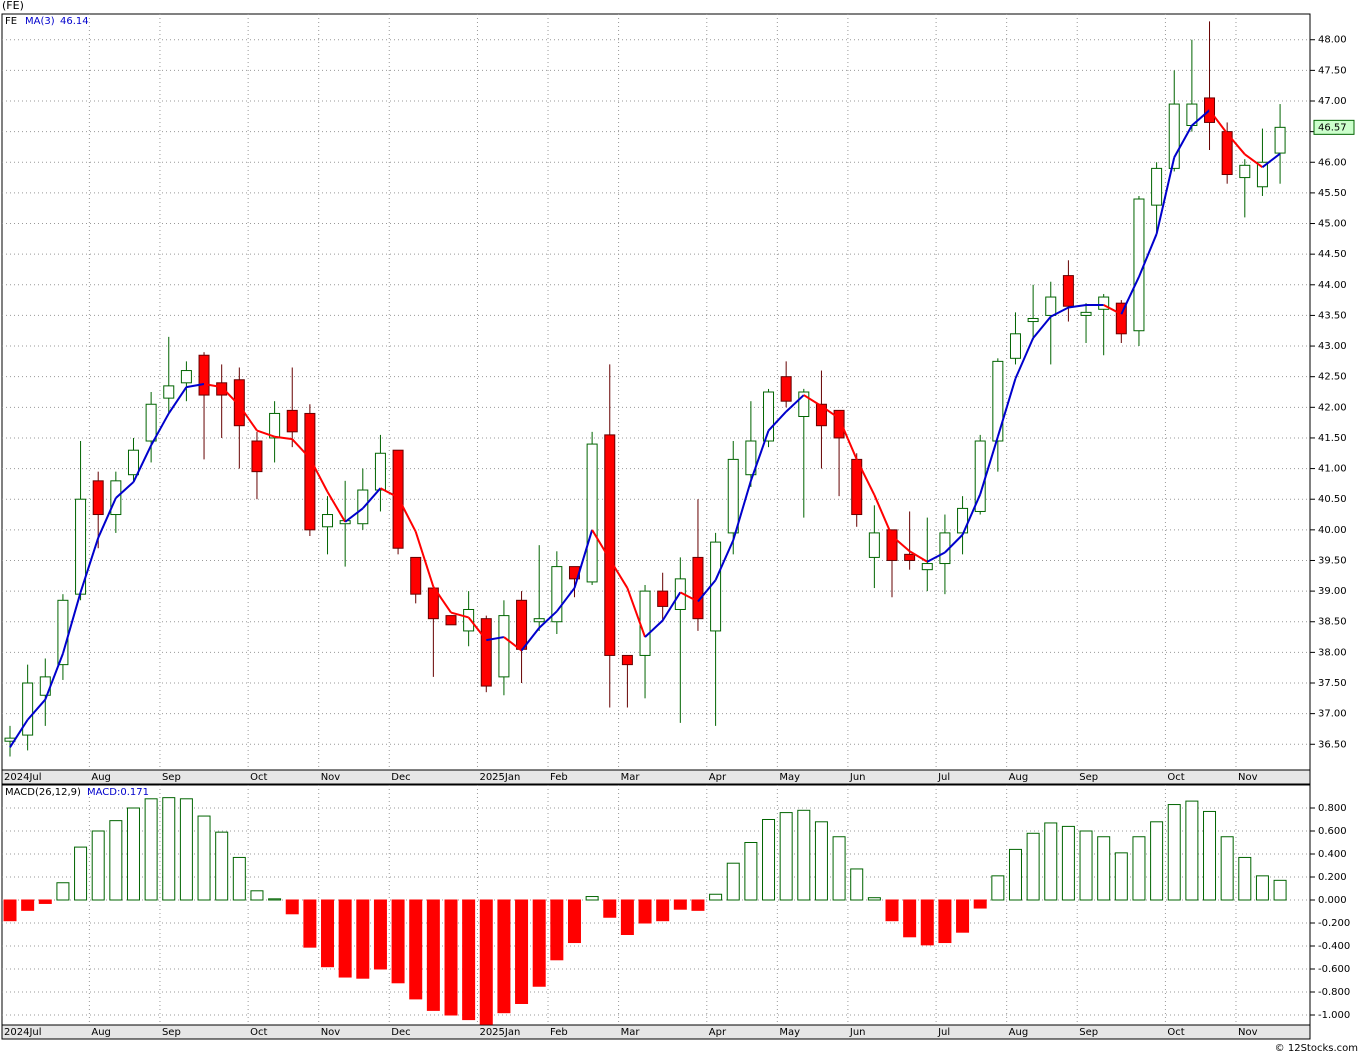 The image size is (1360, 1056). Describe the element at coordinates (1332, 808) in the screenshot. I see `y-tick-label: 0.800` at that location.